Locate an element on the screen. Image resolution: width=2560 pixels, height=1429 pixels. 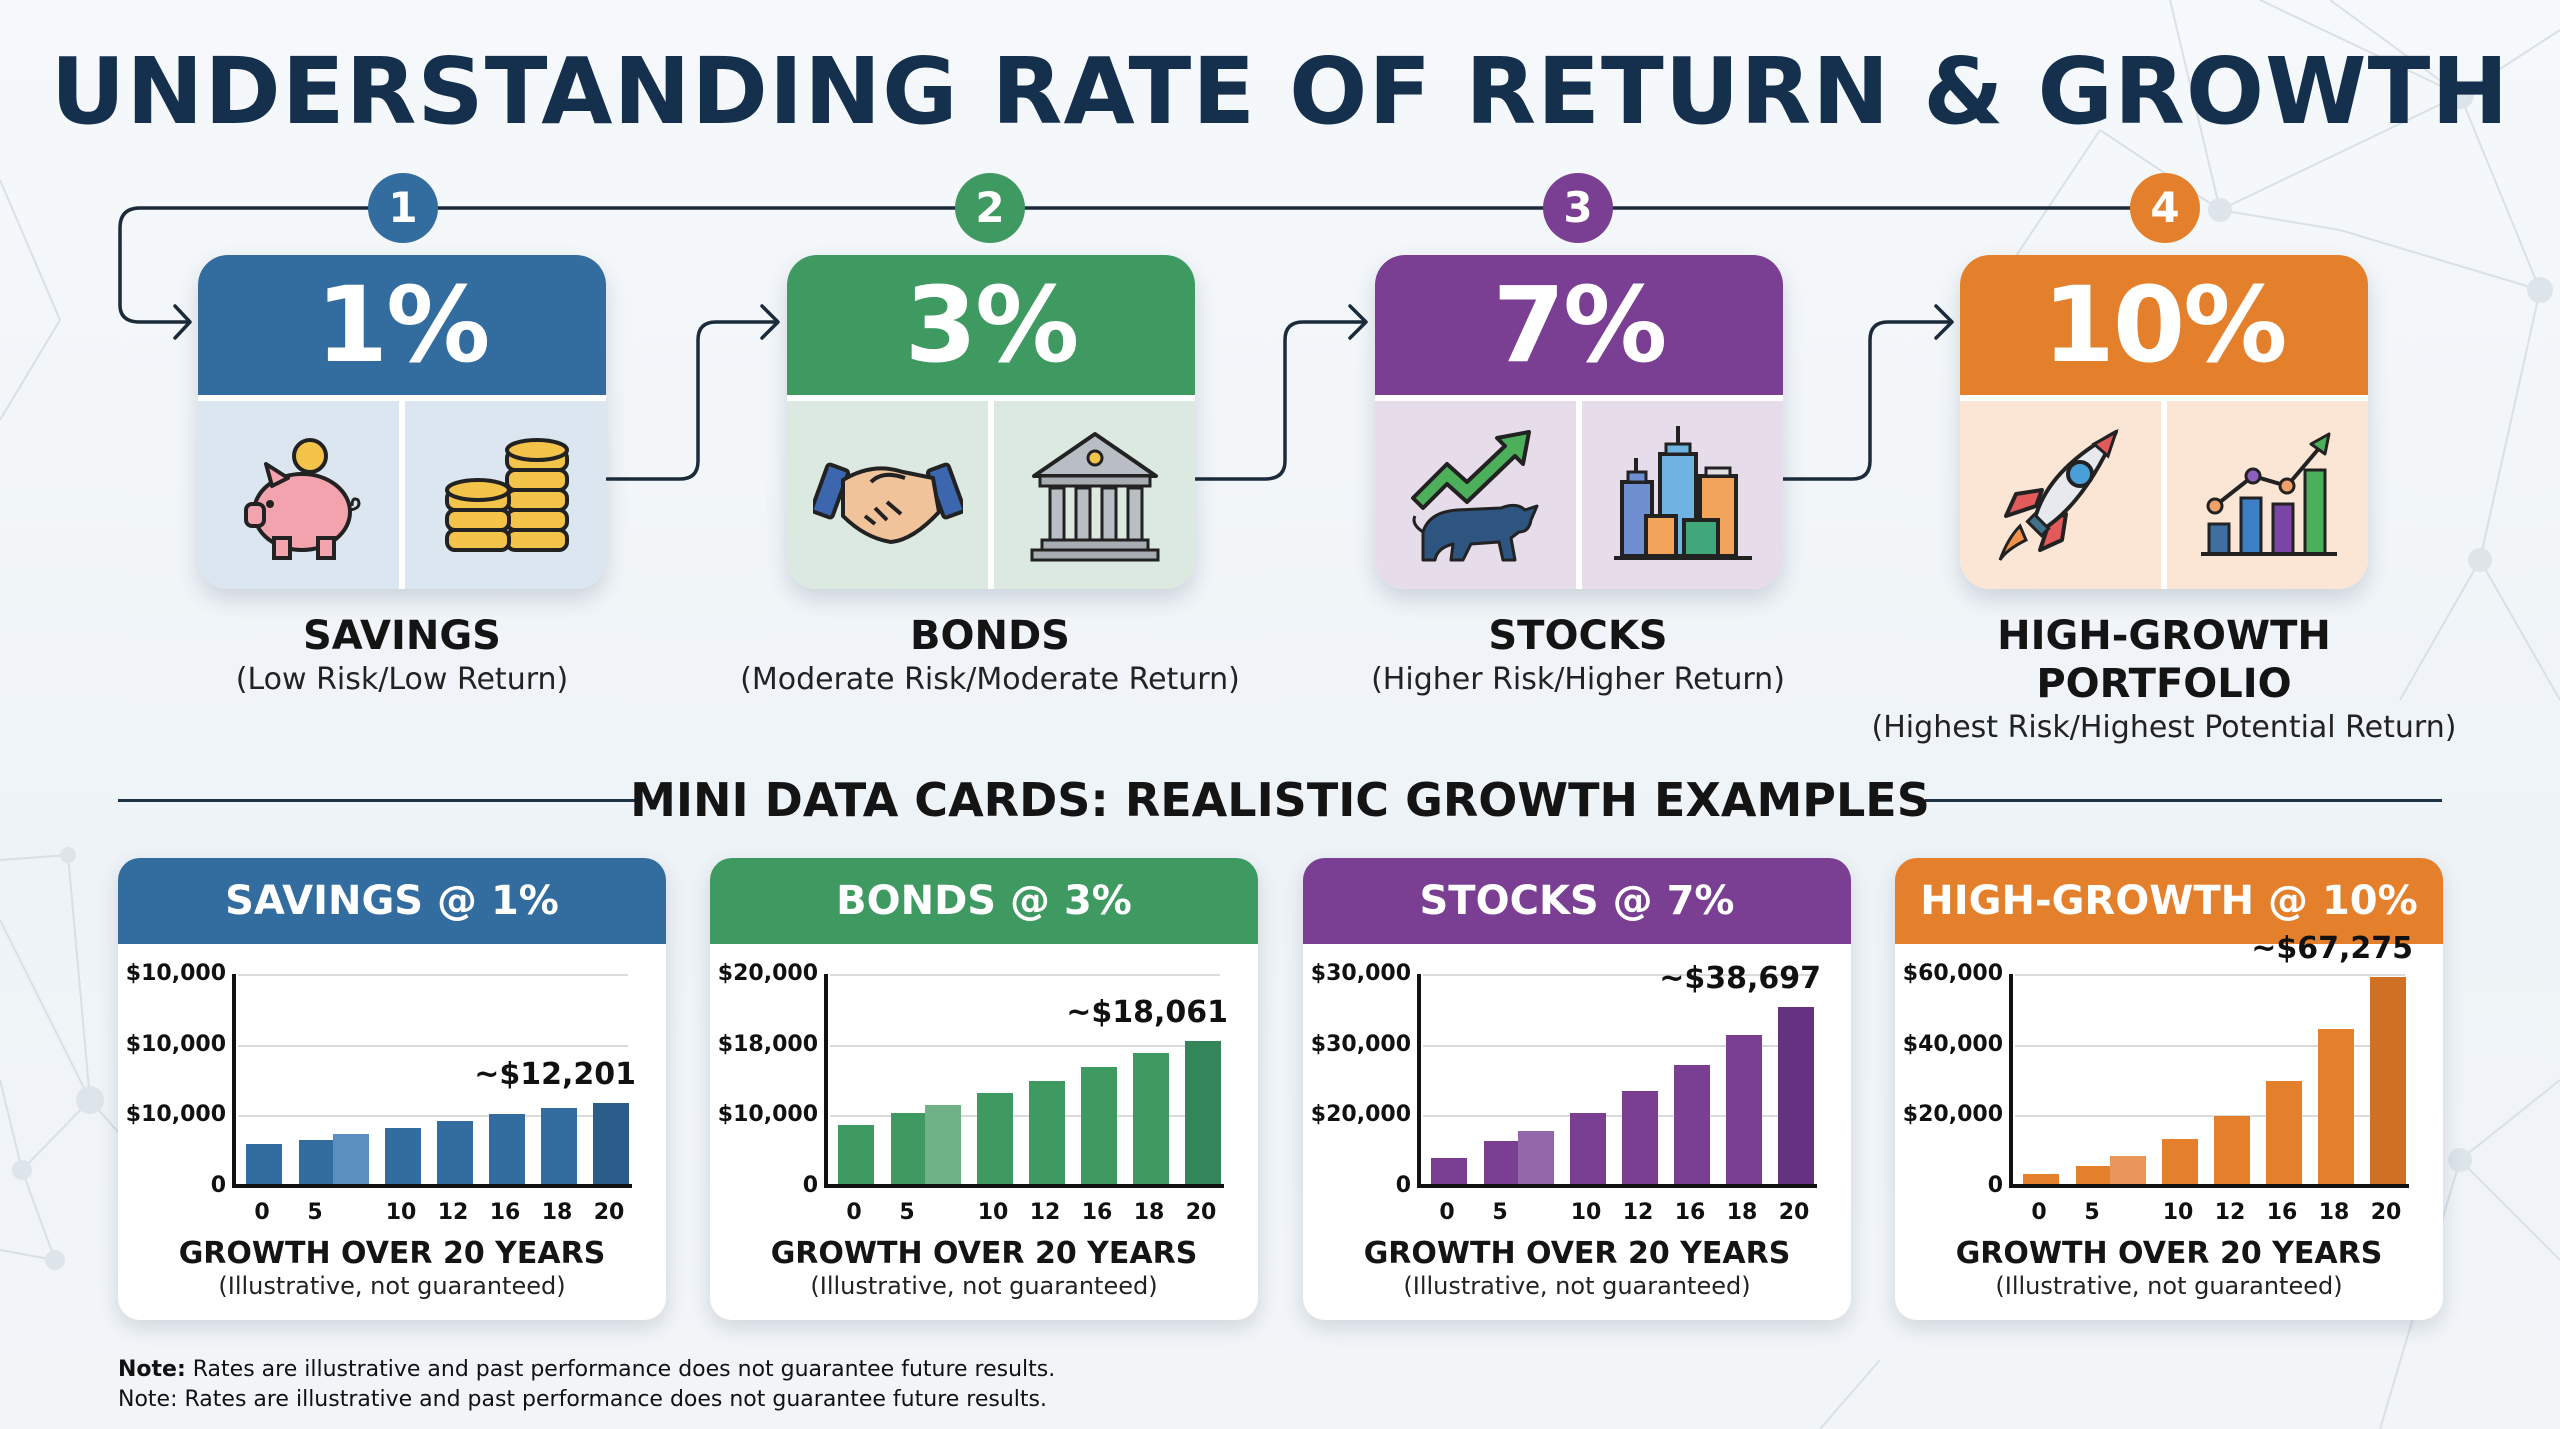
final-value-label: ~$38,697 is located at coordinates (1740, 979).